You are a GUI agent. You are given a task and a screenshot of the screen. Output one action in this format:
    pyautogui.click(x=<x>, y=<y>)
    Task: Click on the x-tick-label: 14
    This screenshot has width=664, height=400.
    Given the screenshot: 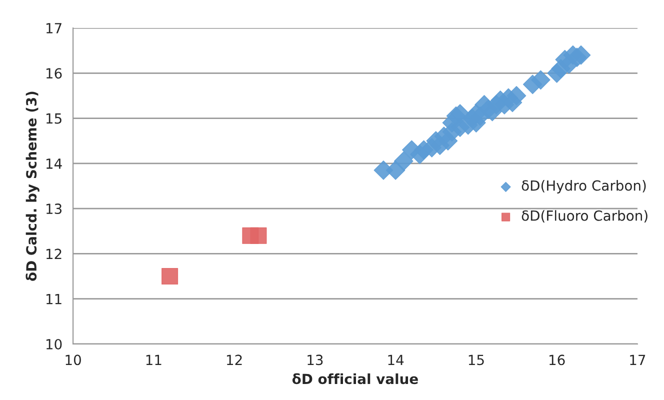 What is the action you would take?
    pyautogui.click(x=396, y=359)
    